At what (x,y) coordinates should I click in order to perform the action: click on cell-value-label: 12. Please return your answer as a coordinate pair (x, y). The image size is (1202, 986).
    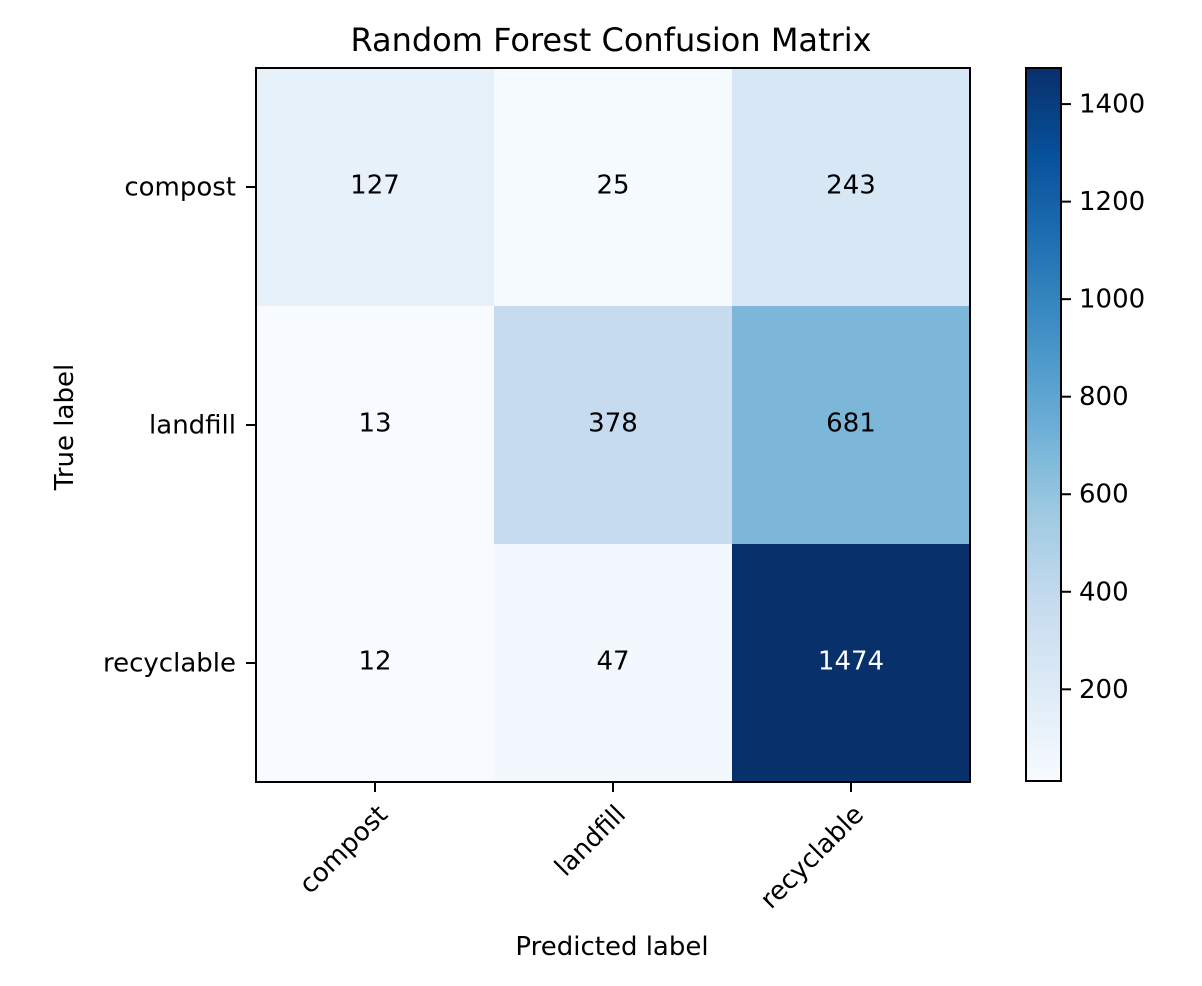
    Looking at the image, I should click on (374, 662).